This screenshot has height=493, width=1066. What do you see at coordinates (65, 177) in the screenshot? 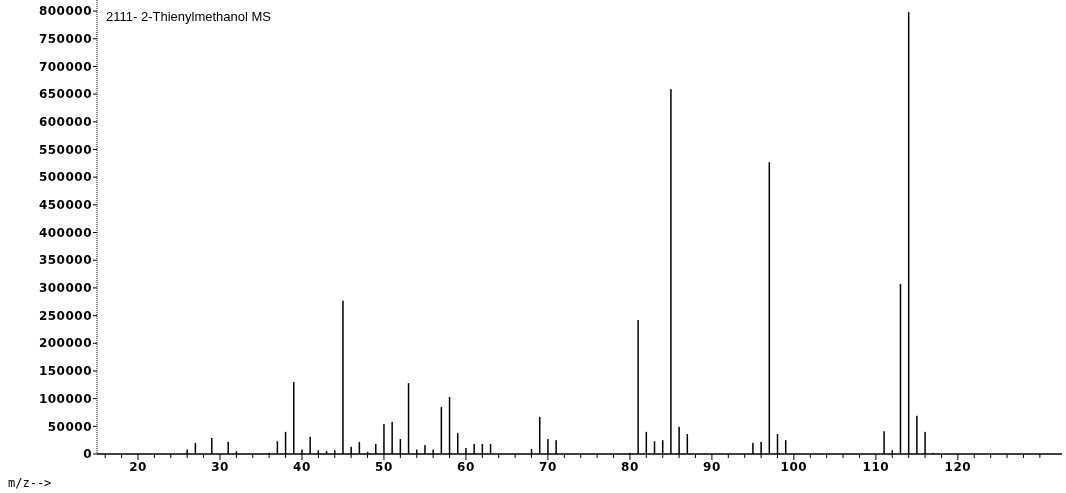
I see `y-tick-label: 500000` at bounding box center [65, 177].